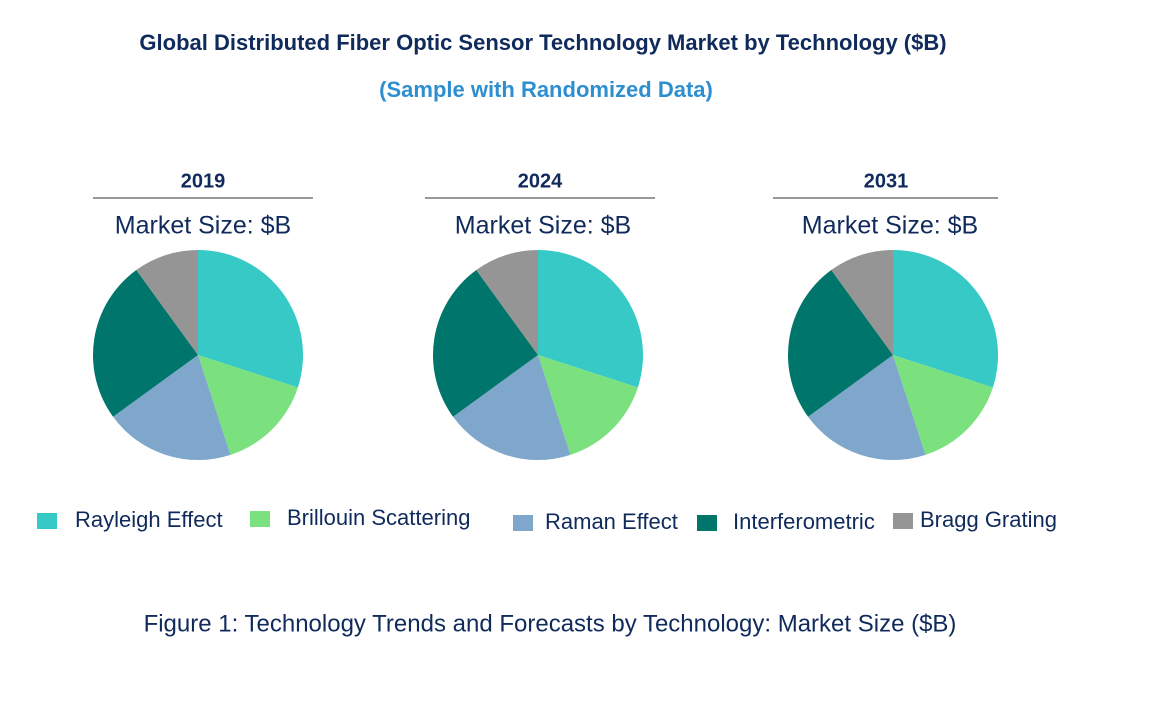 This screenshot has height=711, width=1170. Describe the element at coordinates (804, 521) in the screenshot. I see `legend-label: Interferometric` at that location.